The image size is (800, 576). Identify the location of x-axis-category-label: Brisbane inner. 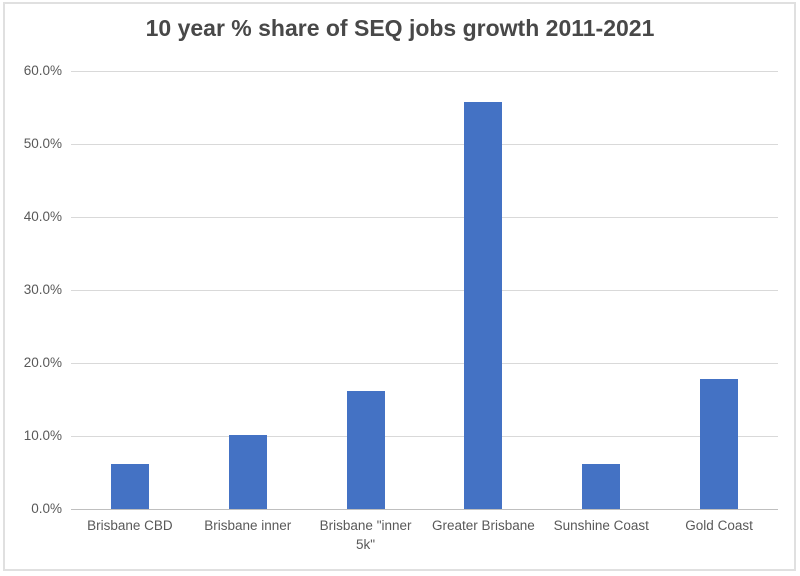
(248, 525).